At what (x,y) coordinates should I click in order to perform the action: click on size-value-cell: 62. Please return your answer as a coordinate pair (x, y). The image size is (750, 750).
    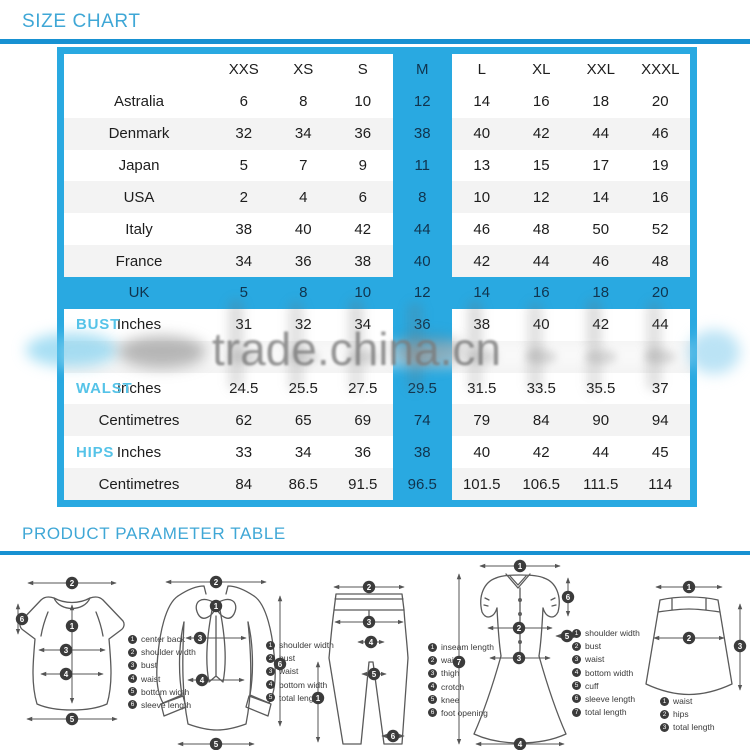
    Looking at the image, I should click on (244, 420).